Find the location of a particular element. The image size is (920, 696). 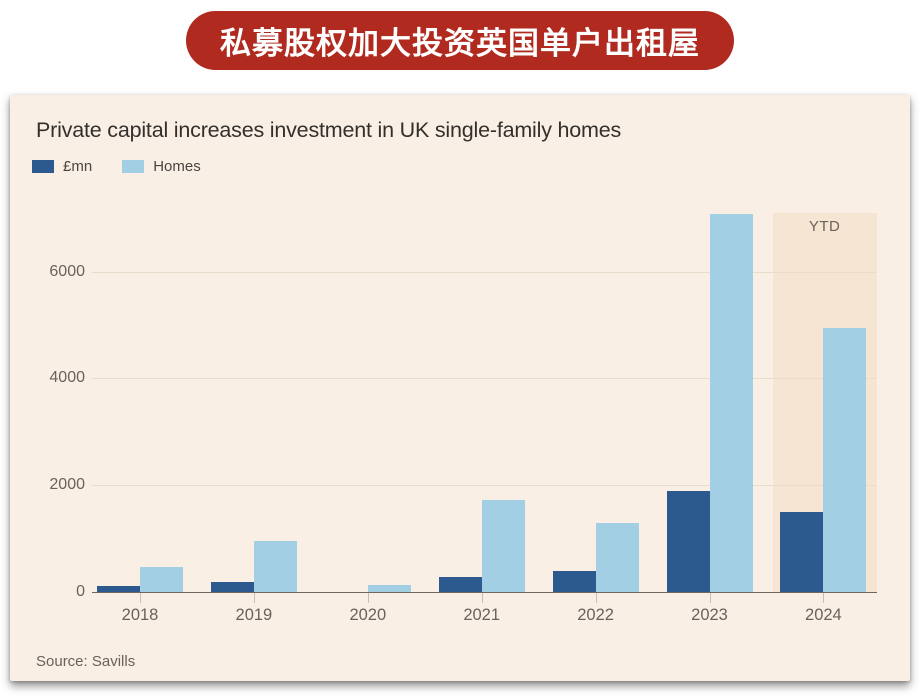

legend-swatch-mn is located at coordinates (43, 166).